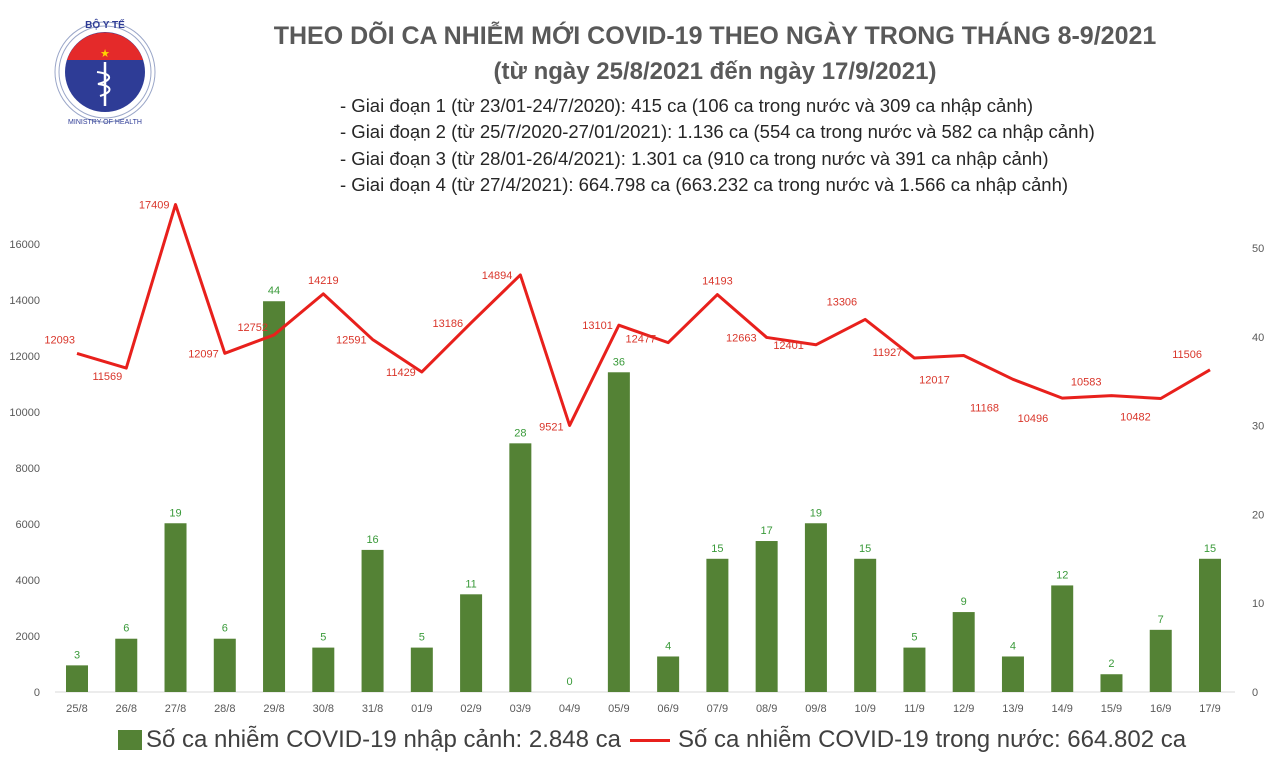  Describe the element at coordinates (154, 206) in the screenshot. I see `line-data-label: 17409` at that location.